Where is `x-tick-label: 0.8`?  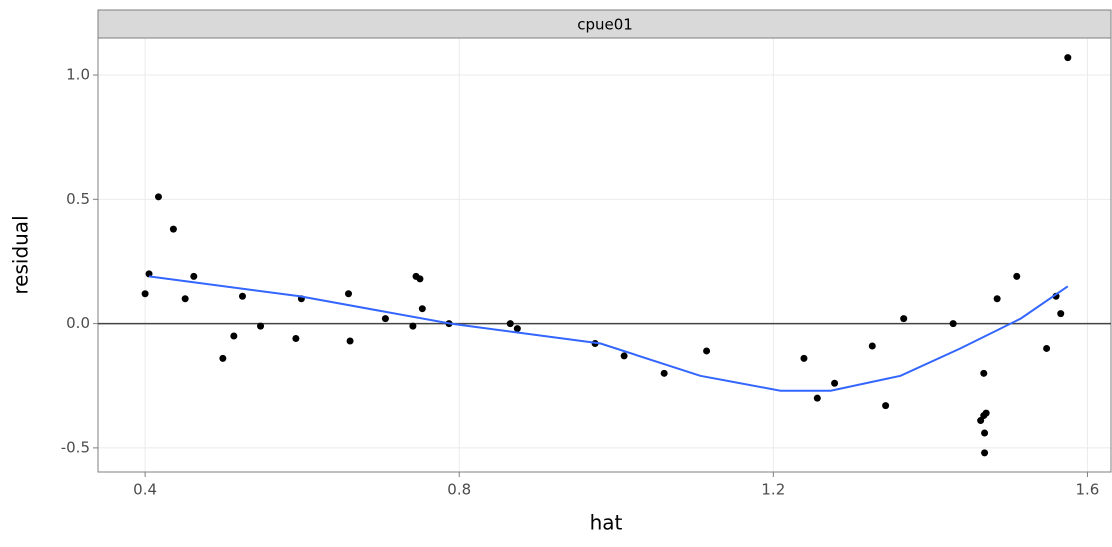
x-tick-label: 0.8 is located at coordinates (459, 490).